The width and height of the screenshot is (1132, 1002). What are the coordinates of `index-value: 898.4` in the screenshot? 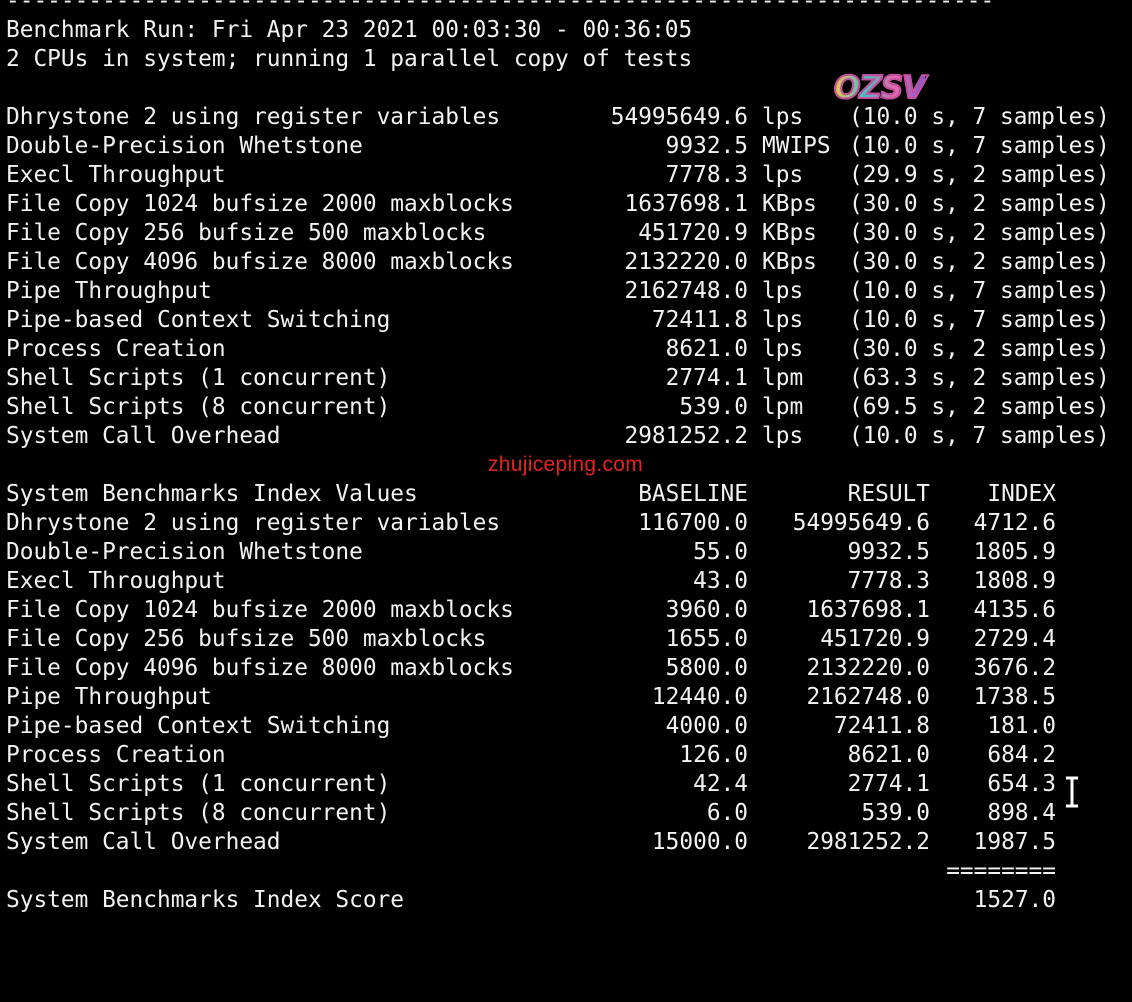 It's located at (1021, 812).